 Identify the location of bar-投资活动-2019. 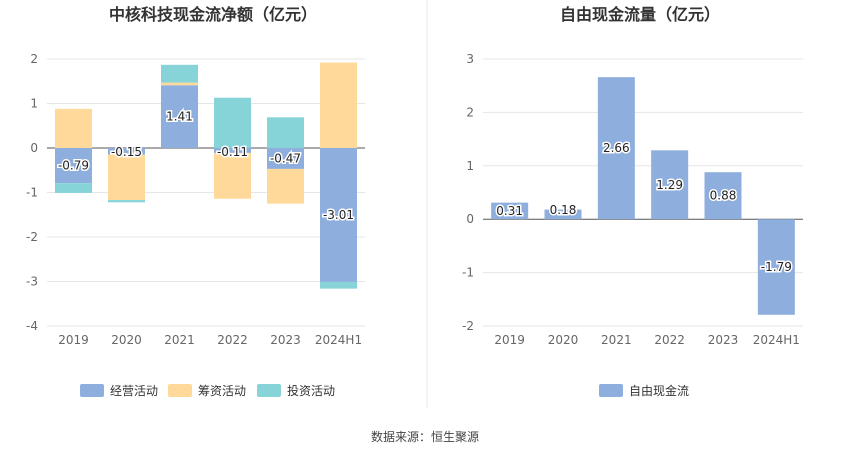
(73, 188).